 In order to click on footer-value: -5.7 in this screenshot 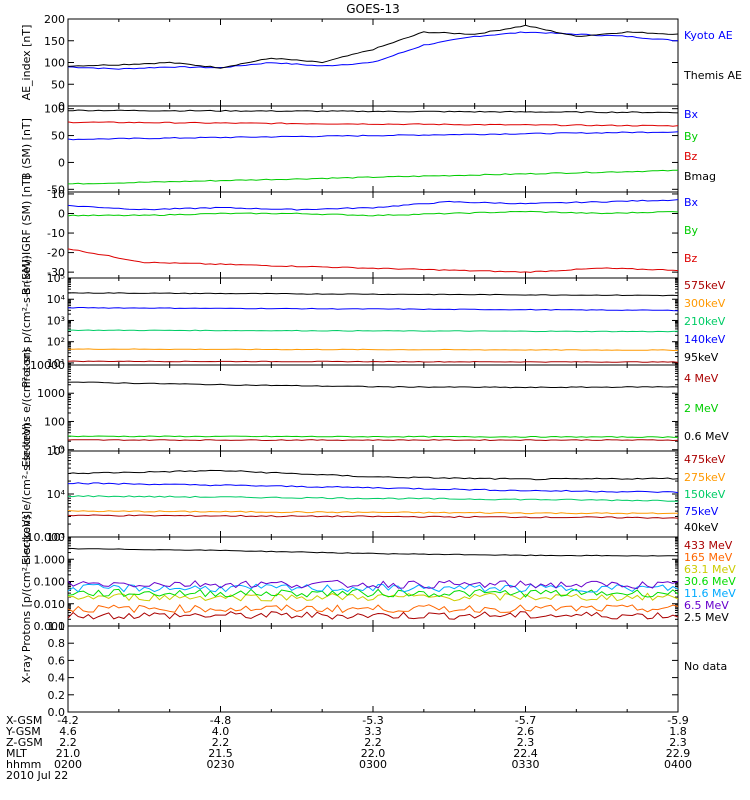, I will do `click(525, 720)`.